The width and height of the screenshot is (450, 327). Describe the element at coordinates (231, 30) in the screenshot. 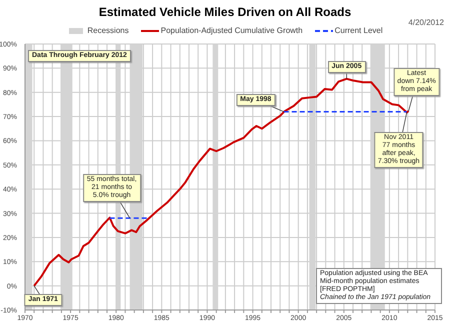

I see `legend-label: Population-Adjusted Cumulative Growth` at that location.